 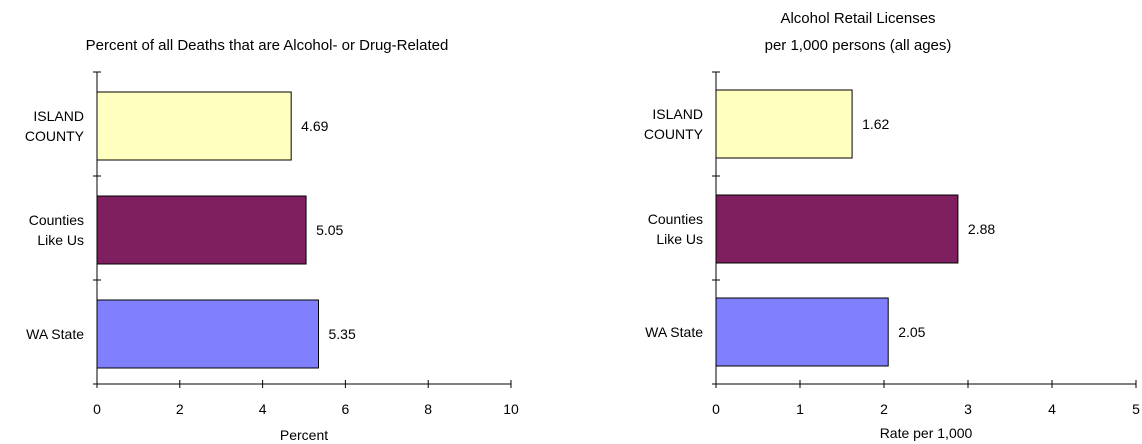 What do you see at coordinates (329, 230) in the screenshot?
I see `data-label: 5.05` at bounding box center [329, 230].